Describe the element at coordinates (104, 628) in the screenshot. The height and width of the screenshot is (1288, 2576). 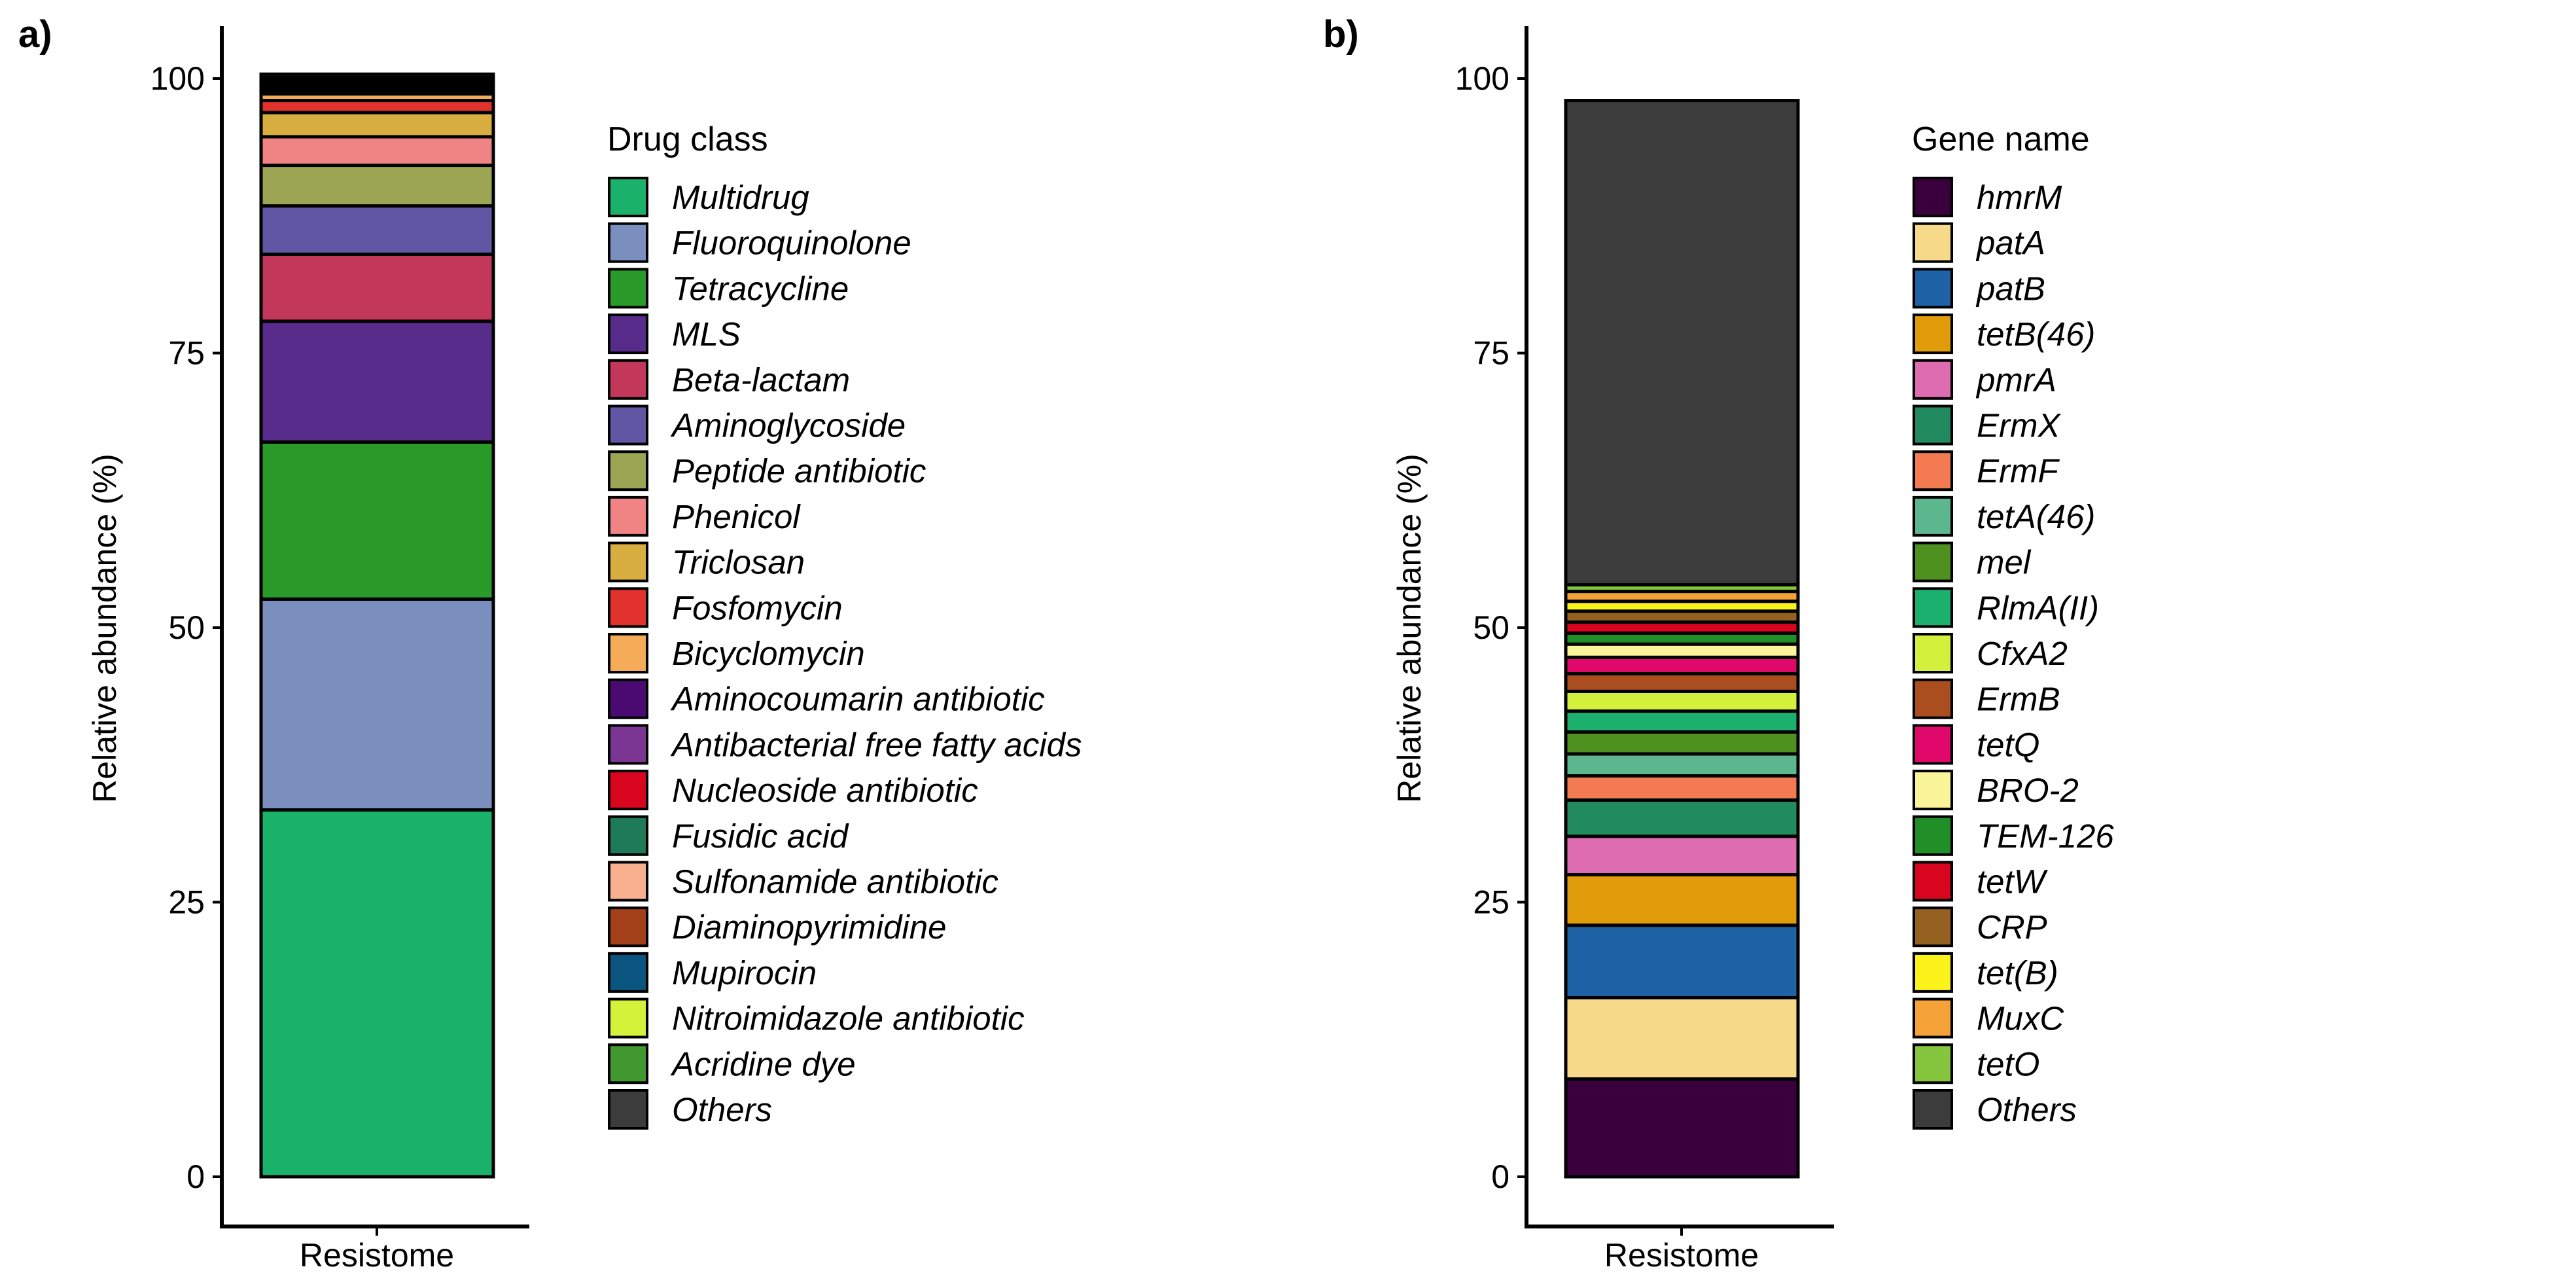
I see `panel-a-y-axis-title: Relative abundance (%)` at that location.